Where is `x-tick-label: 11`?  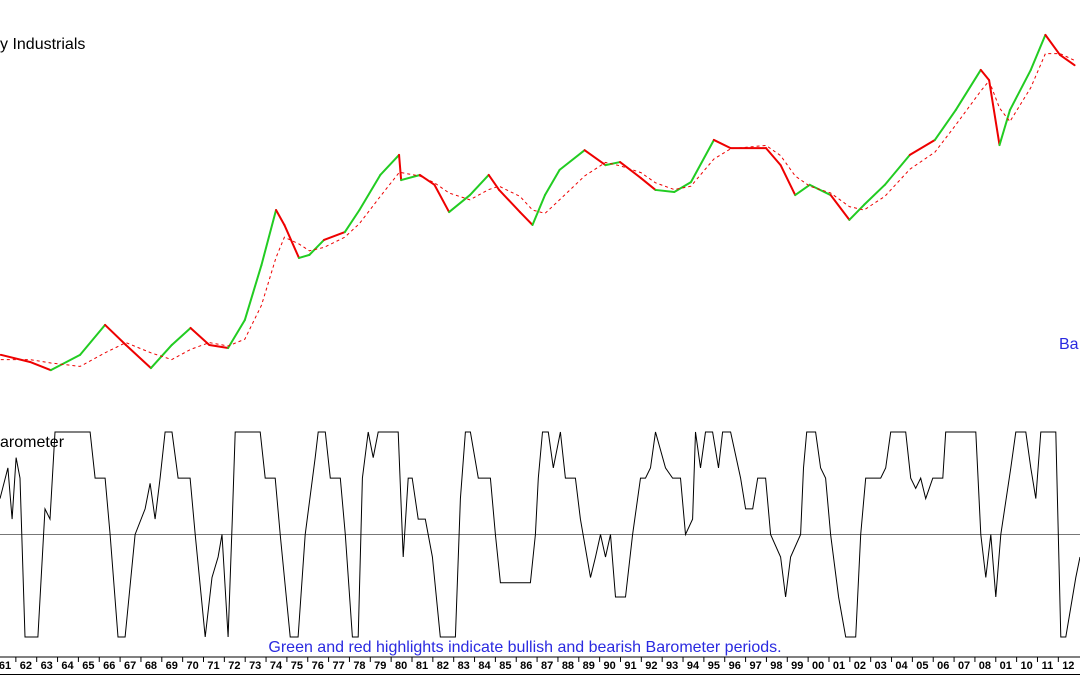 x-tick-label: 11 is located at coordinates (1048, 666).